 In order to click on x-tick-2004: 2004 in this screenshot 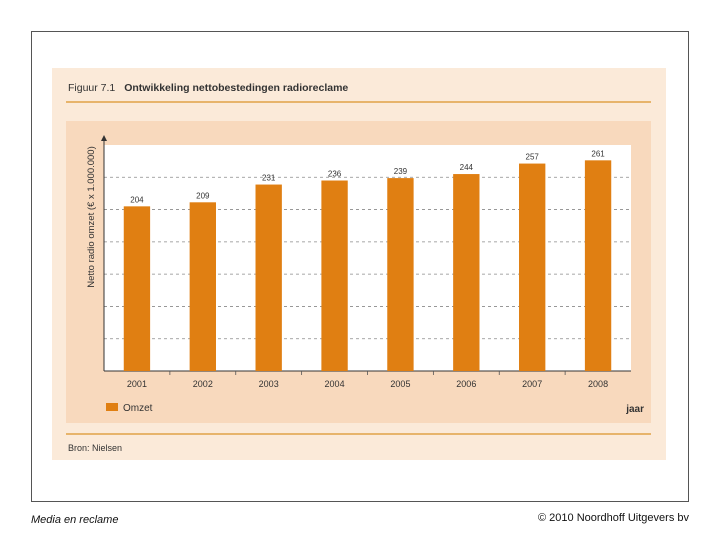, I will do `click(335, 384)`.